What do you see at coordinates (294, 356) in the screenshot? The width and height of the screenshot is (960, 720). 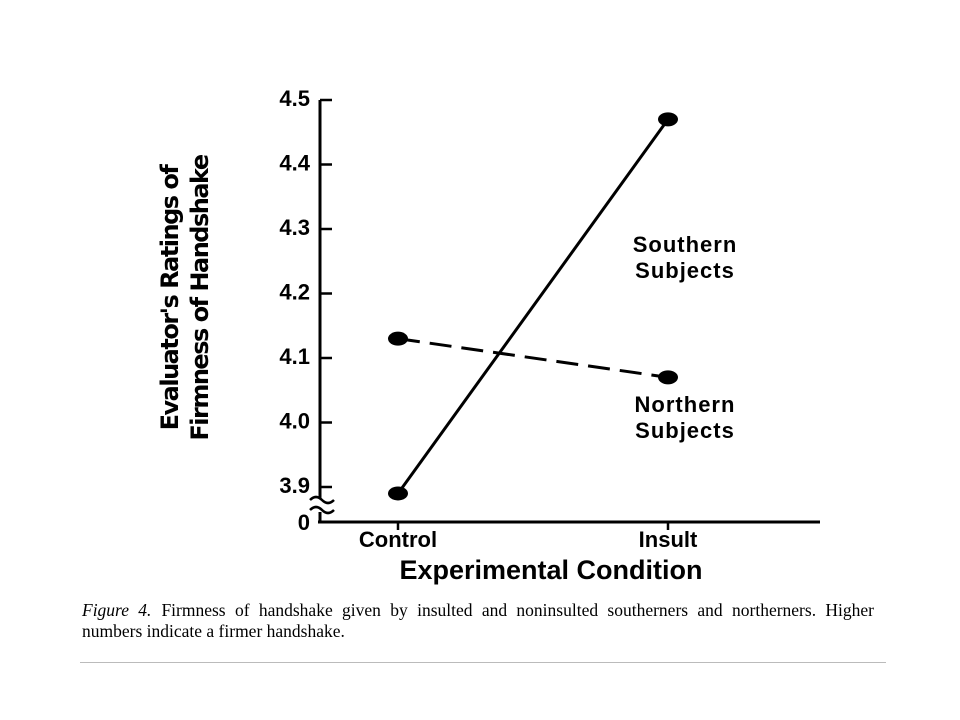 I see `y-tick-label: 4.1` at bounding box center [294, 356].